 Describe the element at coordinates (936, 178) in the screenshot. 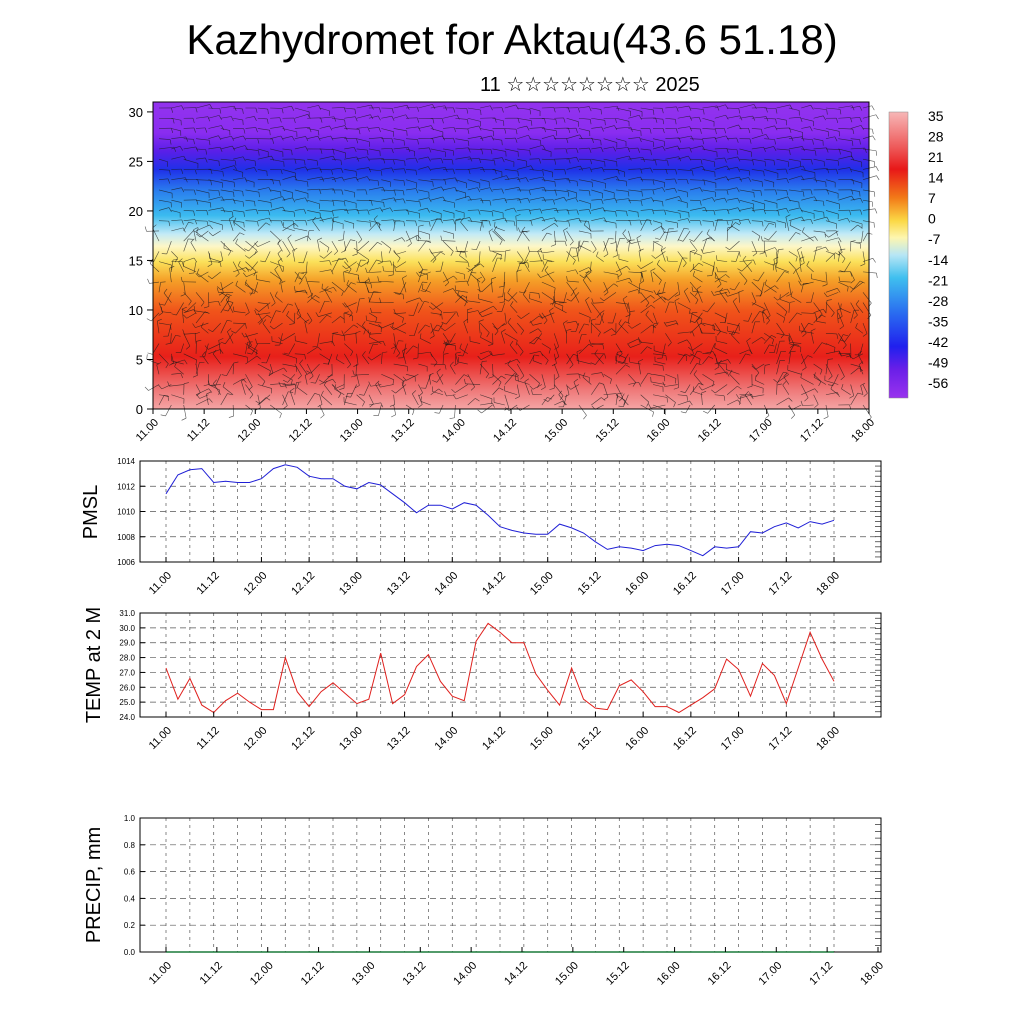

I see `colorbar-label: 14` at that location.